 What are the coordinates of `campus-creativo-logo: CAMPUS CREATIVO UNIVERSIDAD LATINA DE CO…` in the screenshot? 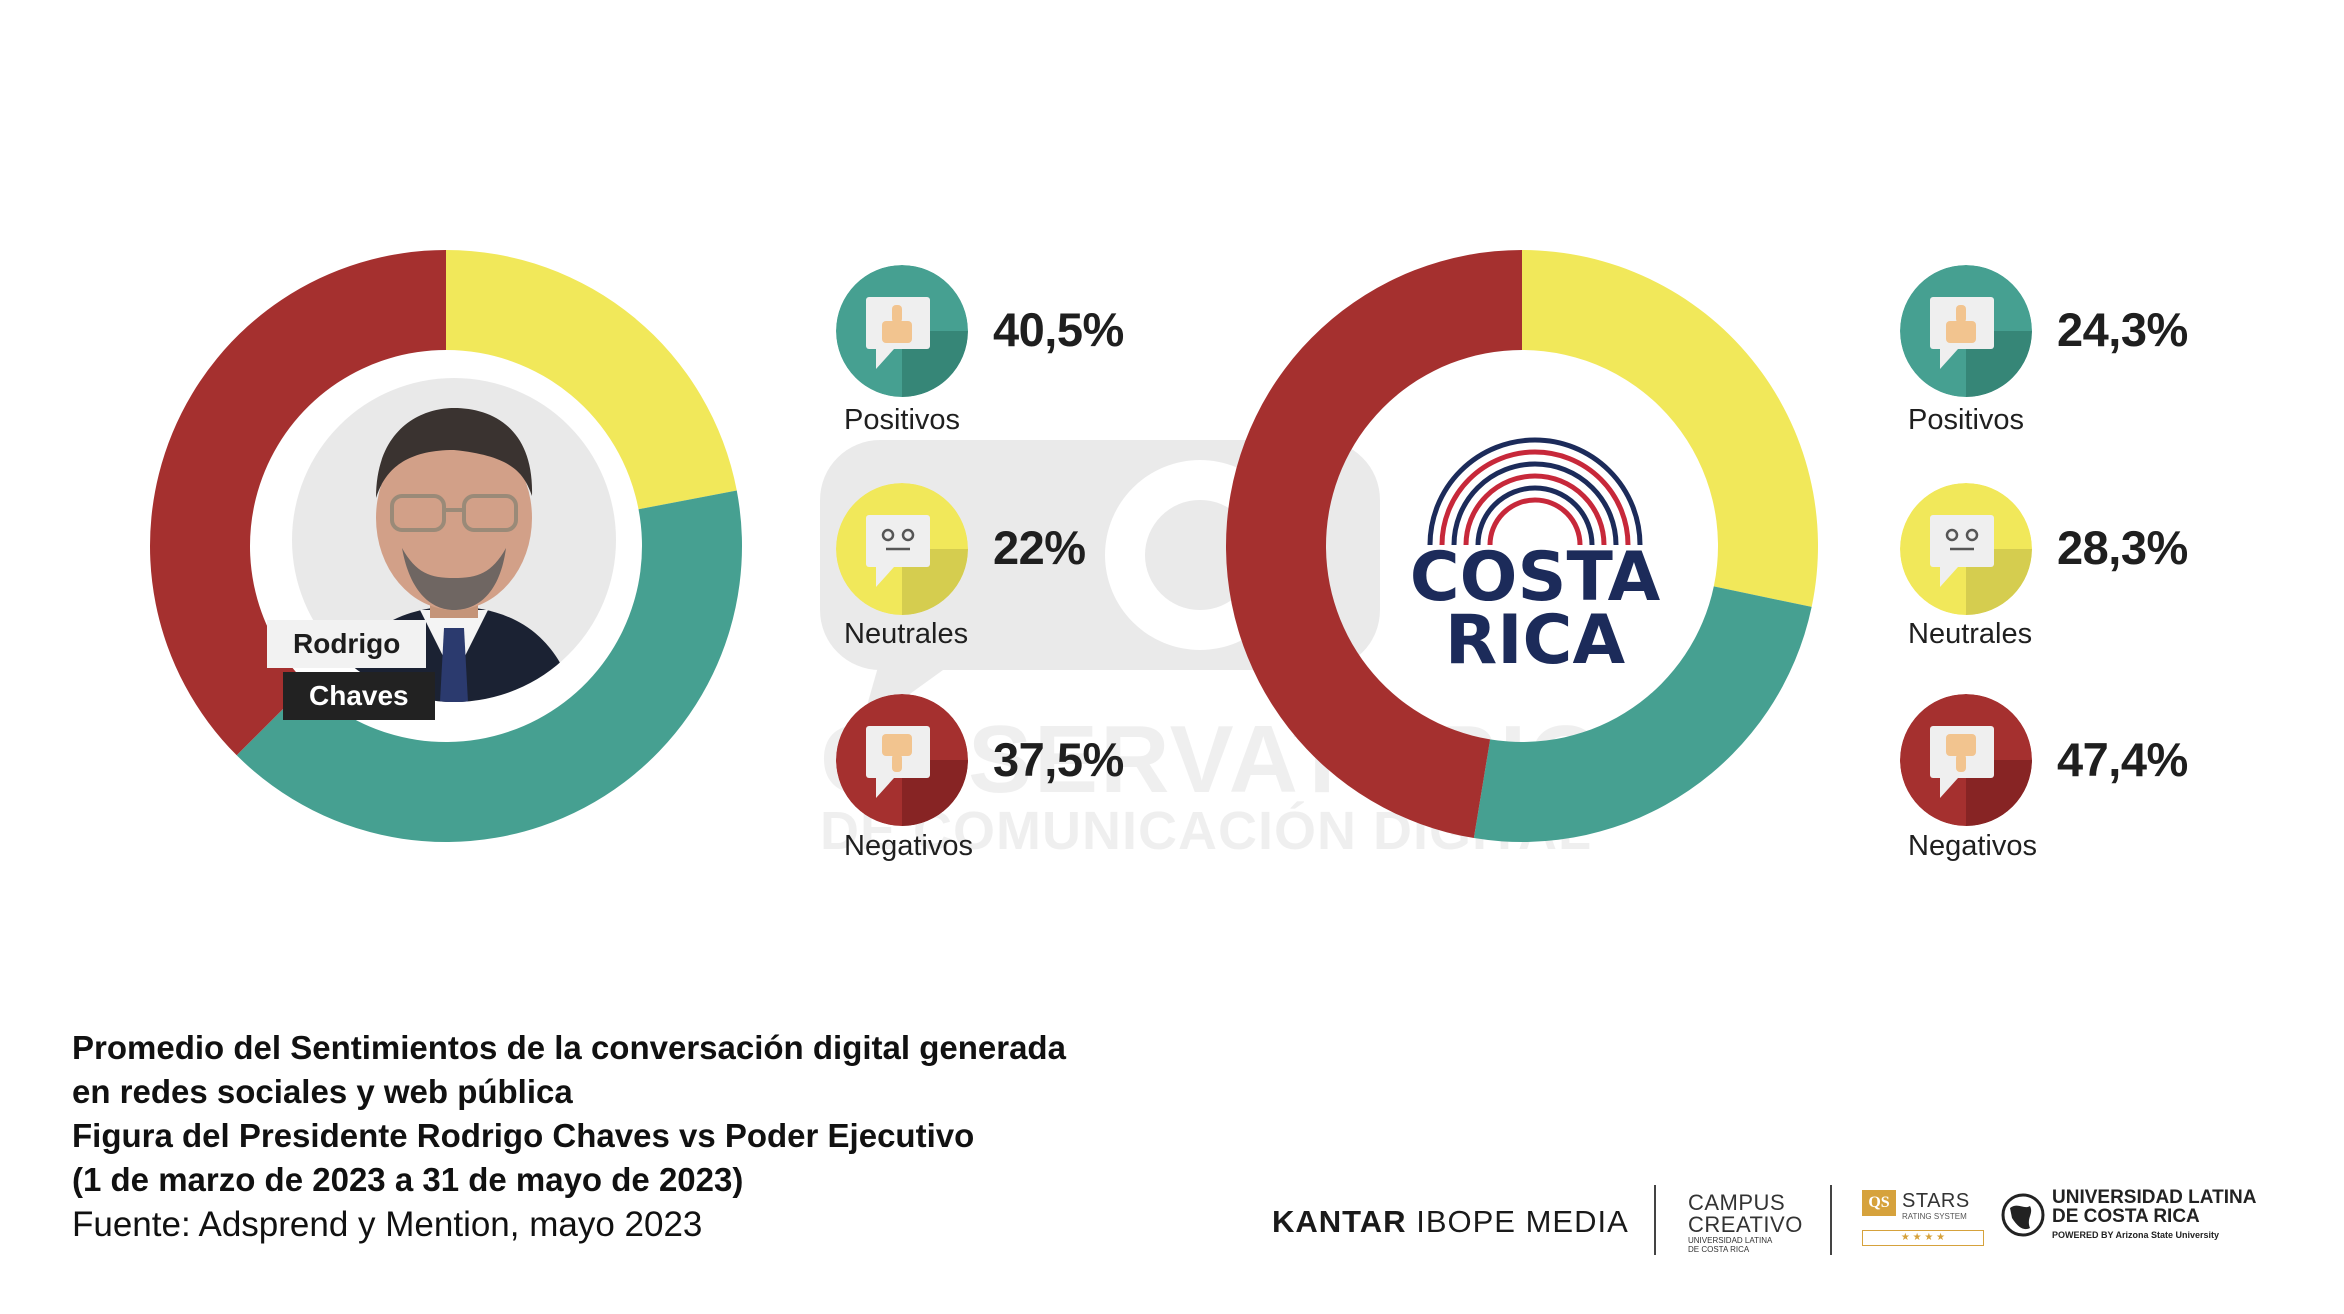 It's located at (1745, 1222).